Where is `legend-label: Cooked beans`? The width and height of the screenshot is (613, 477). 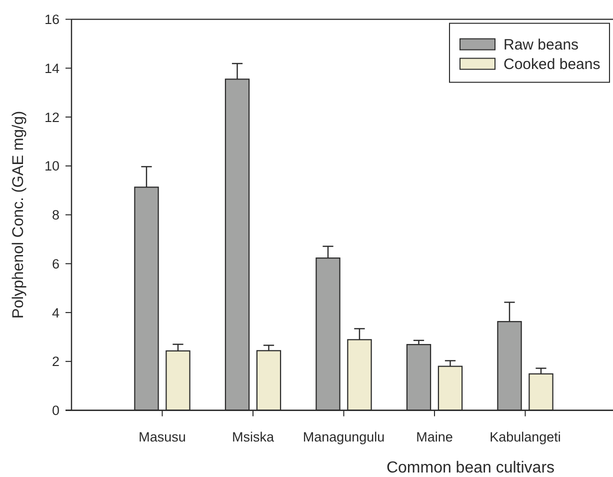 legend-label: Cooked beans is located at coordinates (552, 64).